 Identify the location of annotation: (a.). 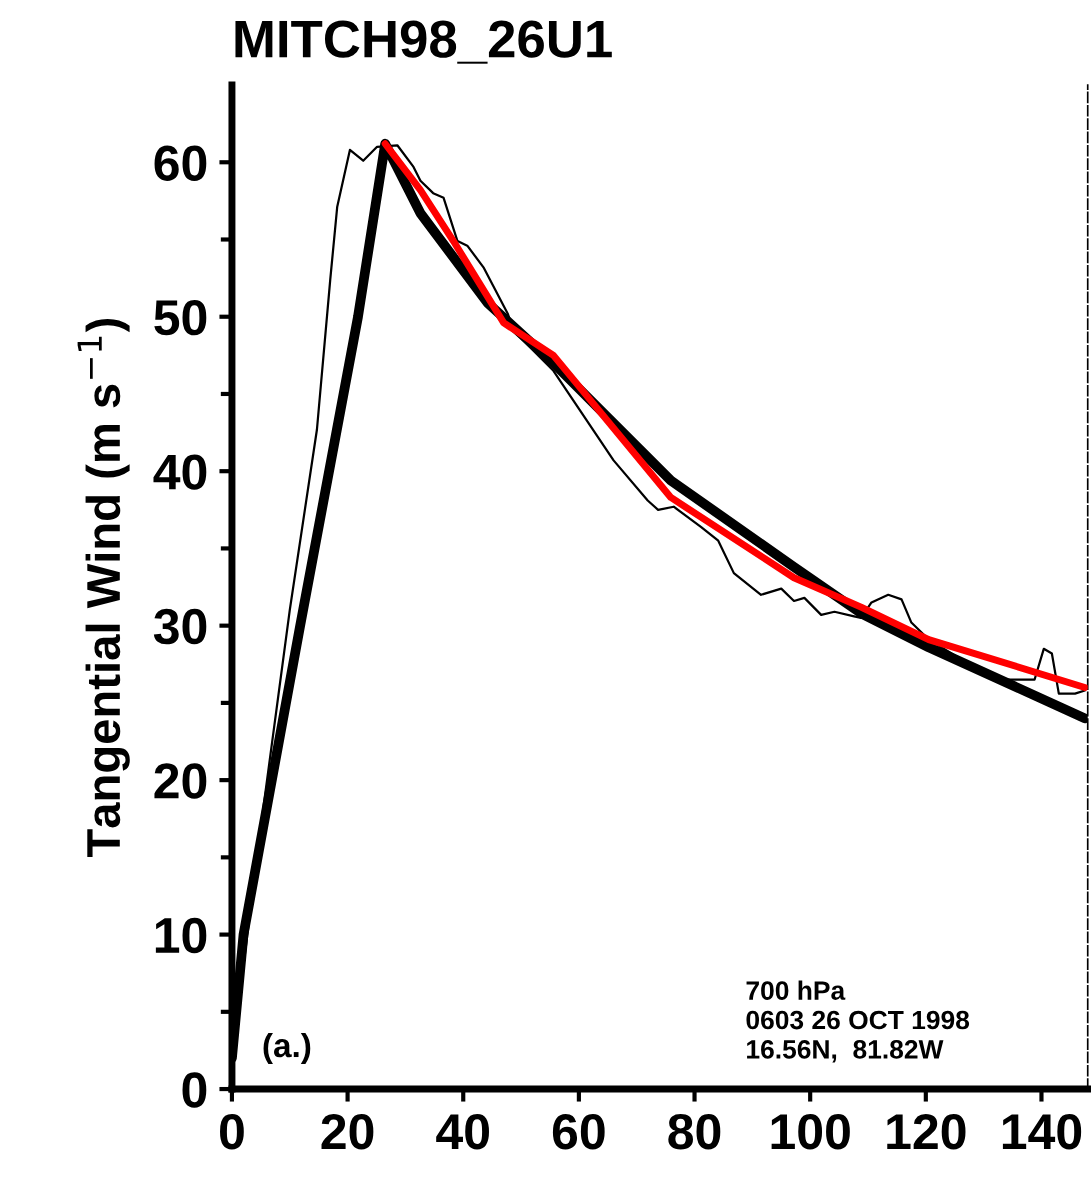
(287, 1048).